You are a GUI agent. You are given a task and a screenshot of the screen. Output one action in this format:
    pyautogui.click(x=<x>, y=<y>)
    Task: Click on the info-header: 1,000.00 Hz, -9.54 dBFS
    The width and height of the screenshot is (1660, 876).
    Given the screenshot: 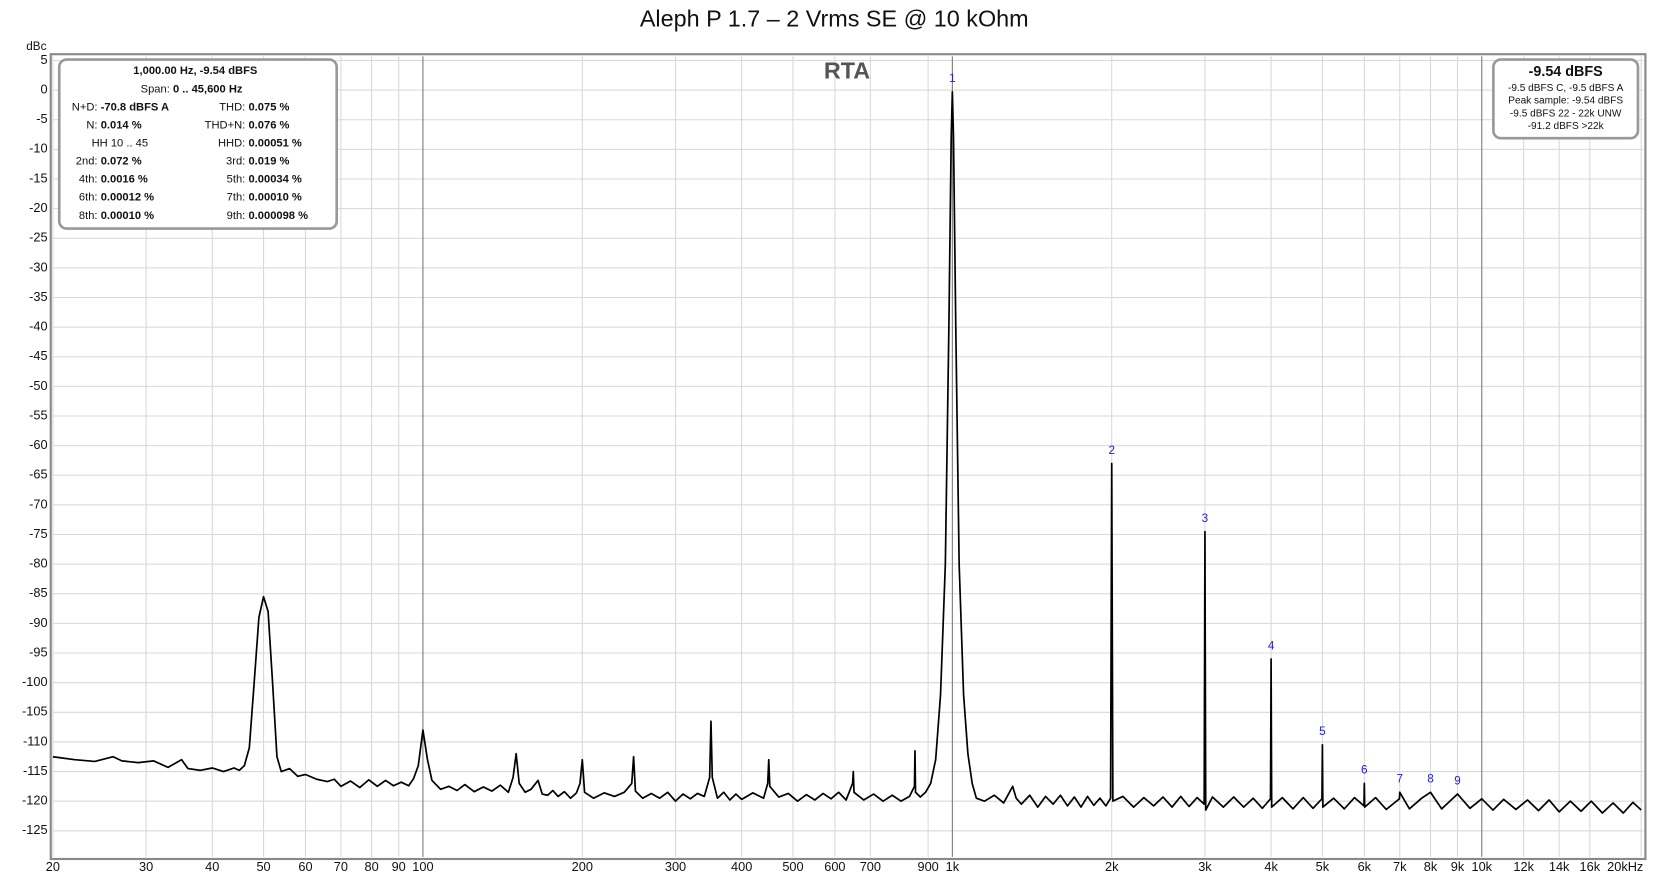 What is the action you would take?
    pyautogui.click(x=195, y=71)
    